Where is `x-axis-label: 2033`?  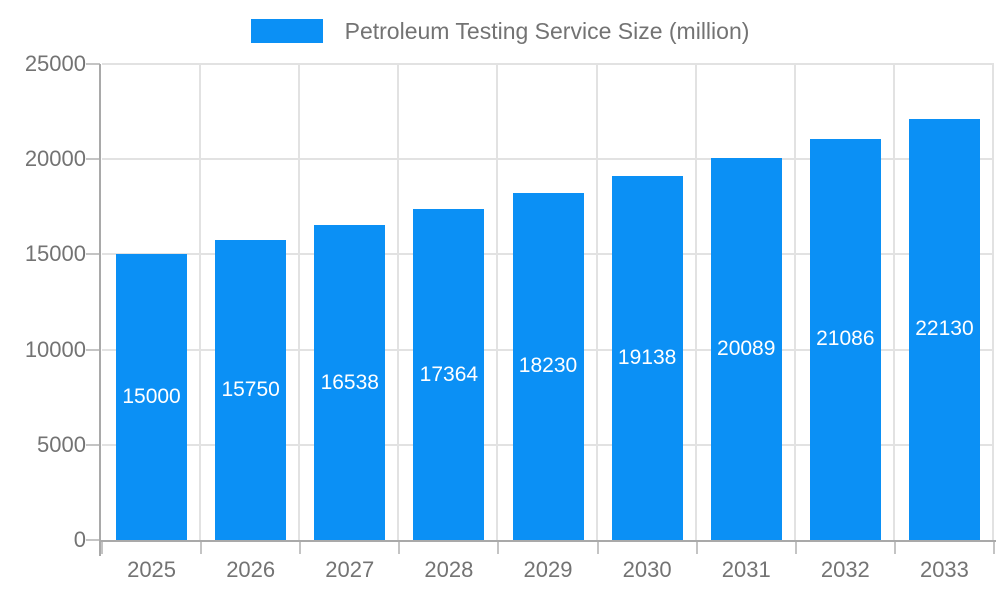
x-axis-label: 2033 is located at coordinates (944, 569).